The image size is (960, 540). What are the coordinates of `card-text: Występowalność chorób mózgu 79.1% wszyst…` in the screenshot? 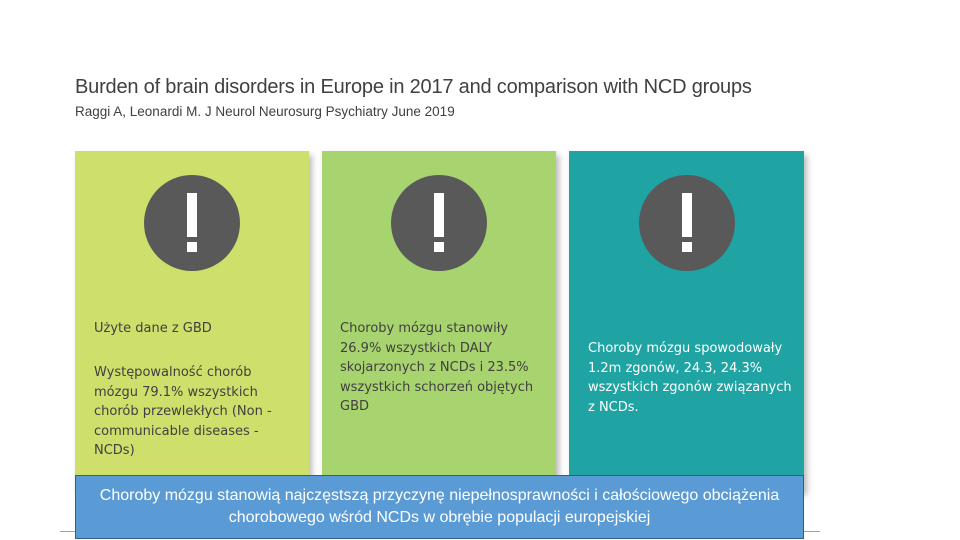 It's located at (183, 411).